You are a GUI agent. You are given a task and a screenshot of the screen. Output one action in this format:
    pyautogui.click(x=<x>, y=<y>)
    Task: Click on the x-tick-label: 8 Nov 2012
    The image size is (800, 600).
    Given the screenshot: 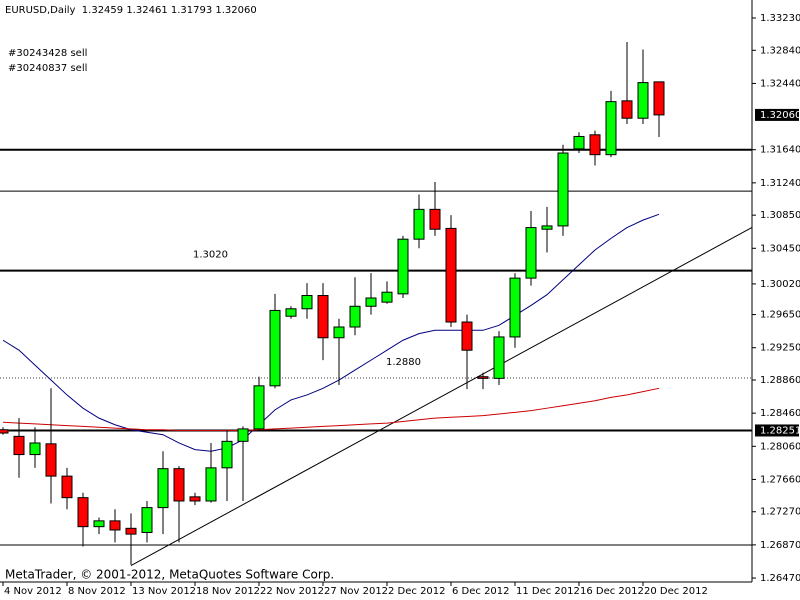 What is the action you would take?
    pyautogui.click(x=97, y=591)
    